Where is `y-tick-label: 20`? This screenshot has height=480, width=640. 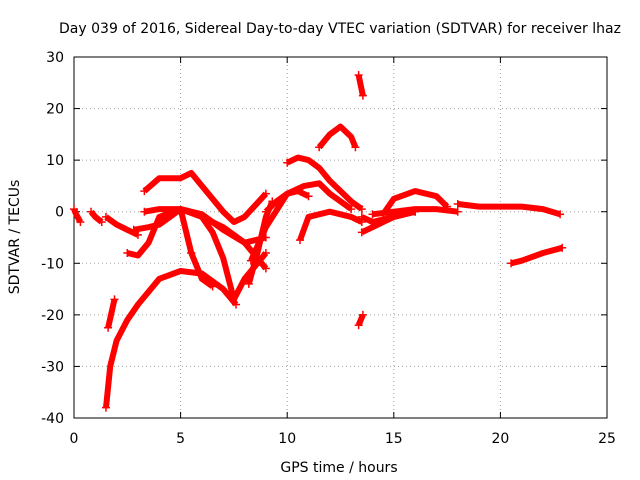 y-tick-label: 20 is located at coordinates (55, 110).